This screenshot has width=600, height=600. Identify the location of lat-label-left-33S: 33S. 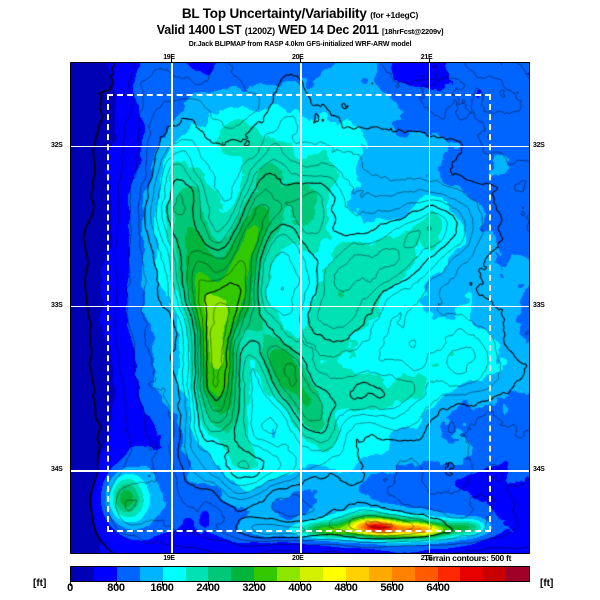
(57, 305).